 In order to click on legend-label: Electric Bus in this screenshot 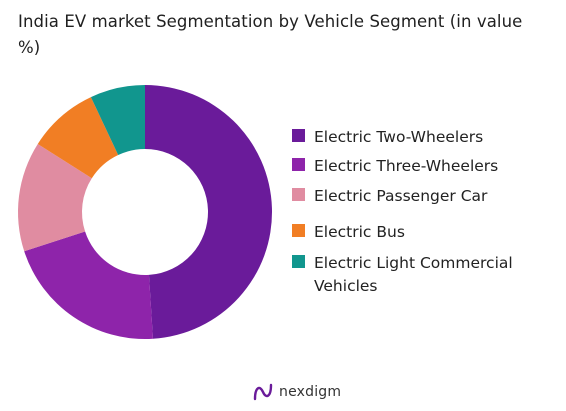, I will do `click(359, 232)`.